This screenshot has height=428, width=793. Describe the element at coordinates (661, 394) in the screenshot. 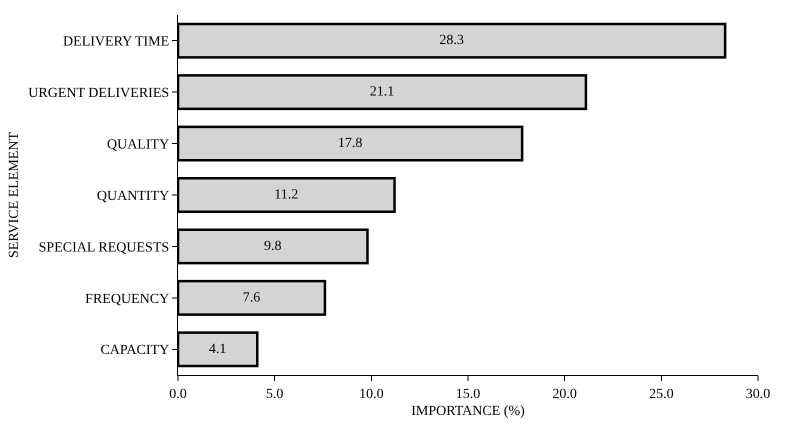

I see `x-tick-label: 25.0` at that location.